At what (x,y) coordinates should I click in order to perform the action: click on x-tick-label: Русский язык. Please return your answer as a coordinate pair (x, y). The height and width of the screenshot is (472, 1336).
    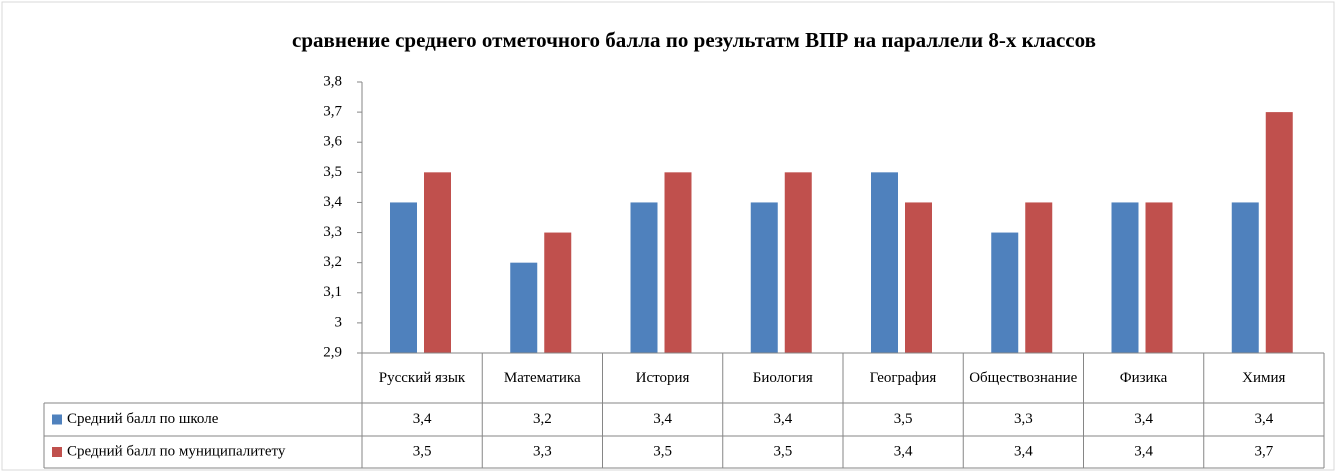
    Looking at the image, I should click on (422, 378).